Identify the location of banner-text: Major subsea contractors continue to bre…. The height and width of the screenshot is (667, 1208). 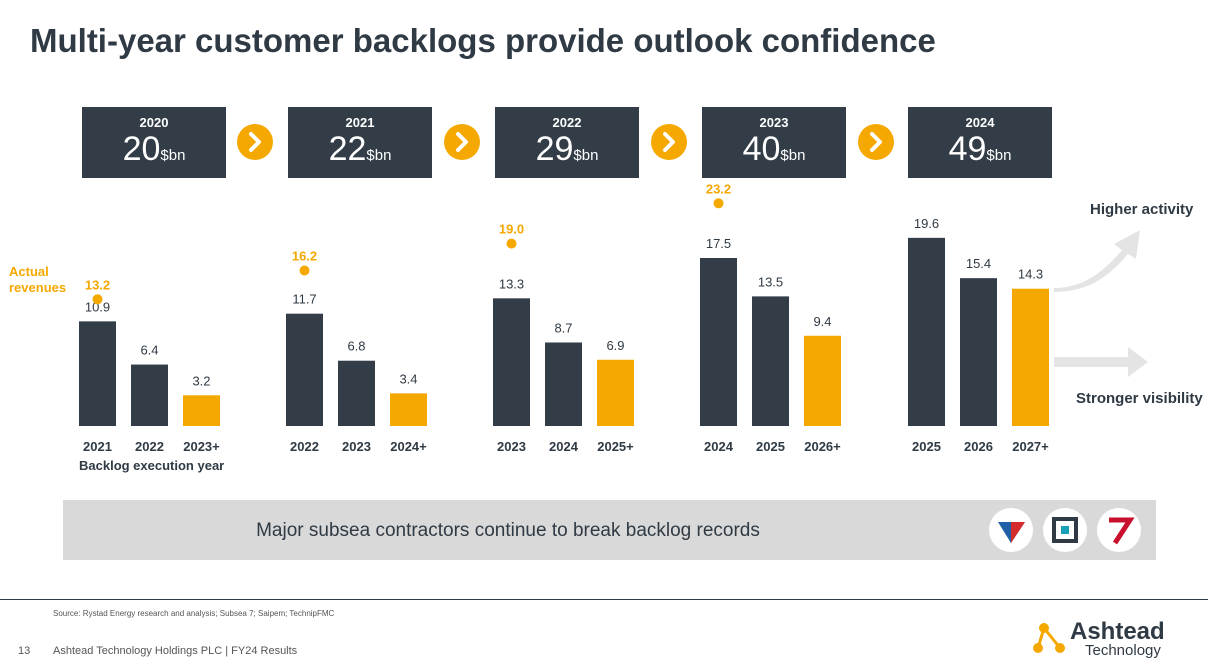
(508, 530).